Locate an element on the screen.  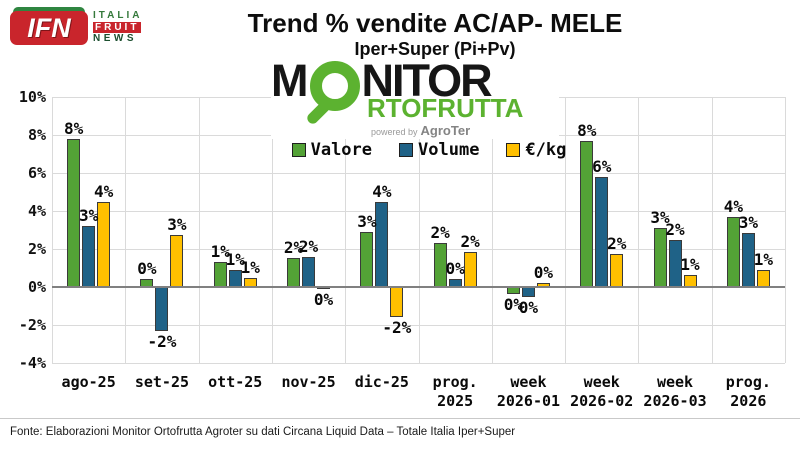
legend-item-volume: Volume is located at coordinates (439, 150).